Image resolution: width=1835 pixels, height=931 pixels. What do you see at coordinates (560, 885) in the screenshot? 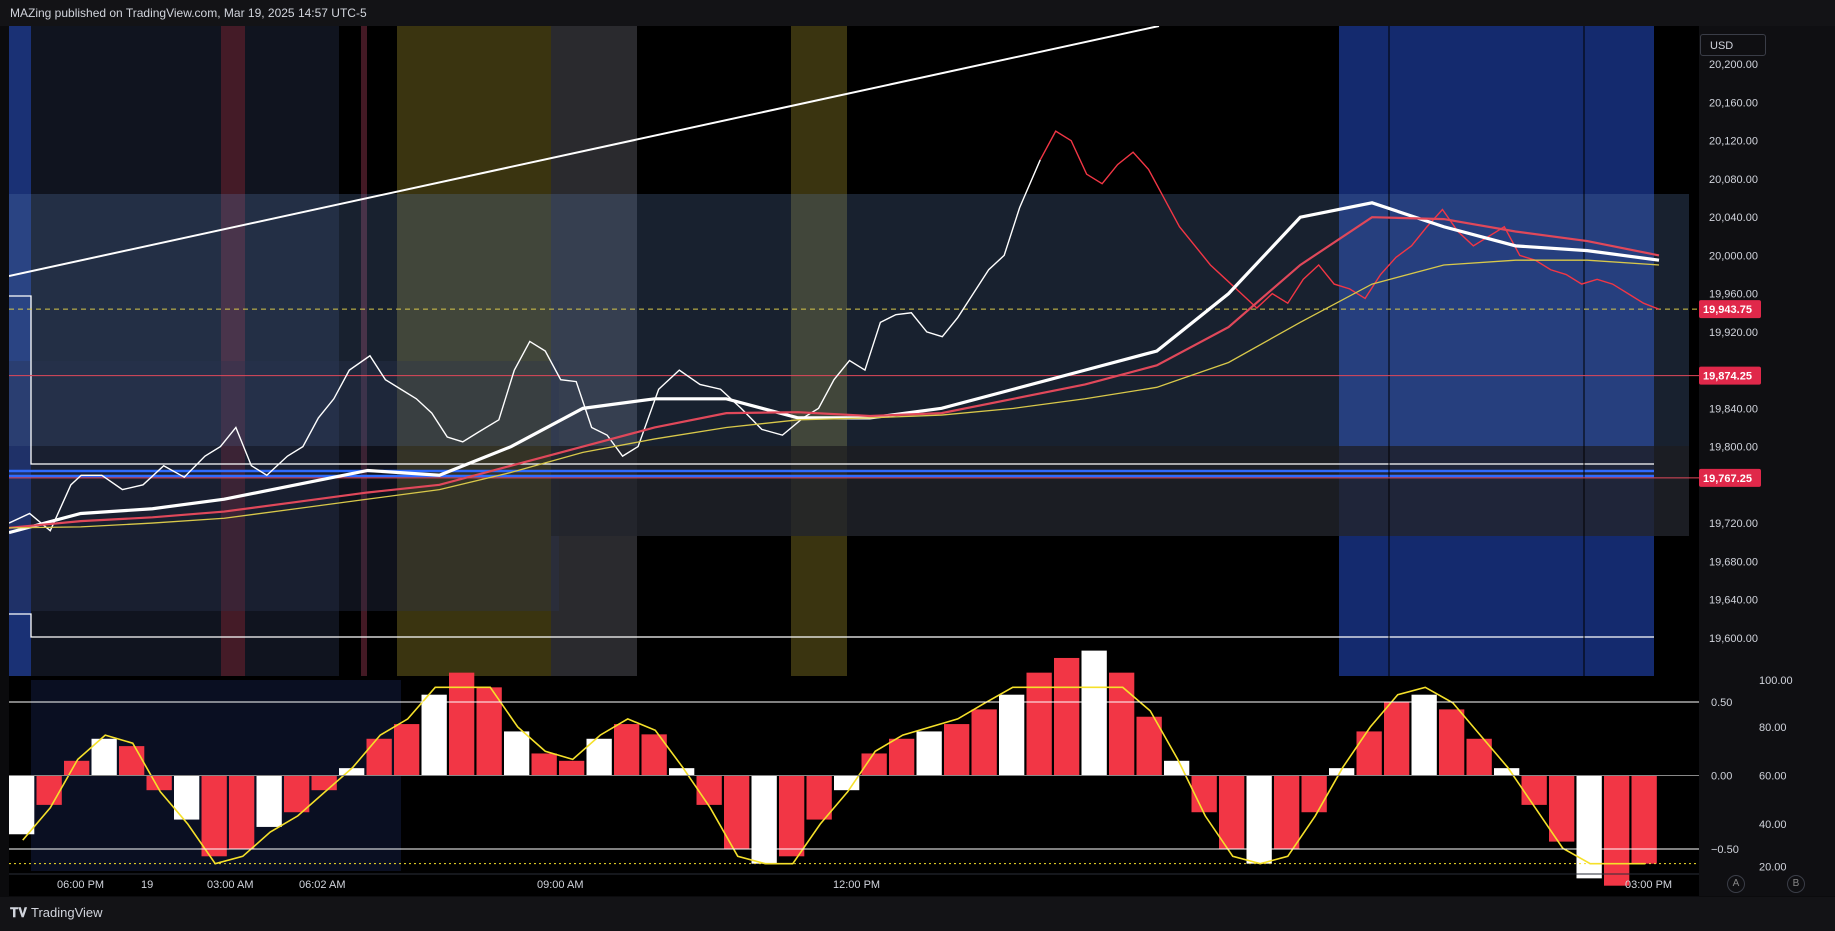
I see `time-tick-label: 09:00 AM` at bounding box center [560, 885].